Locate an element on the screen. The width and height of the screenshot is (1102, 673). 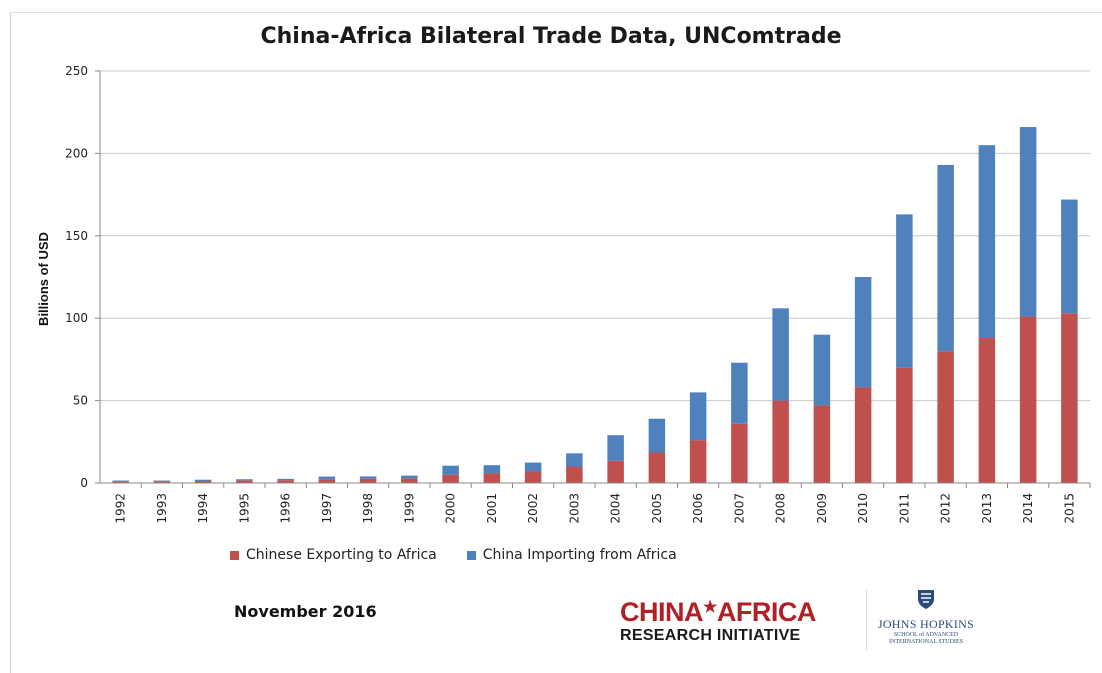
bar-exports-1996 is located at coordinates (285, 481).